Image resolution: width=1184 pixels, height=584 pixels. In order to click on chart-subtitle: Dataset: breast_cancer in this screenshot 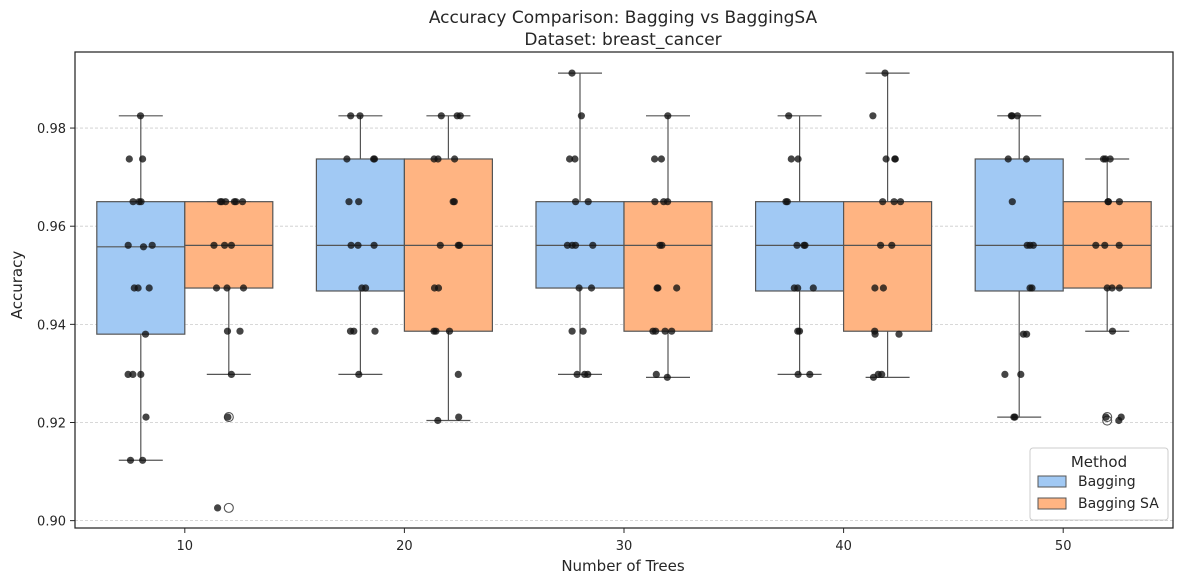, I will do `click(622, 40)`.